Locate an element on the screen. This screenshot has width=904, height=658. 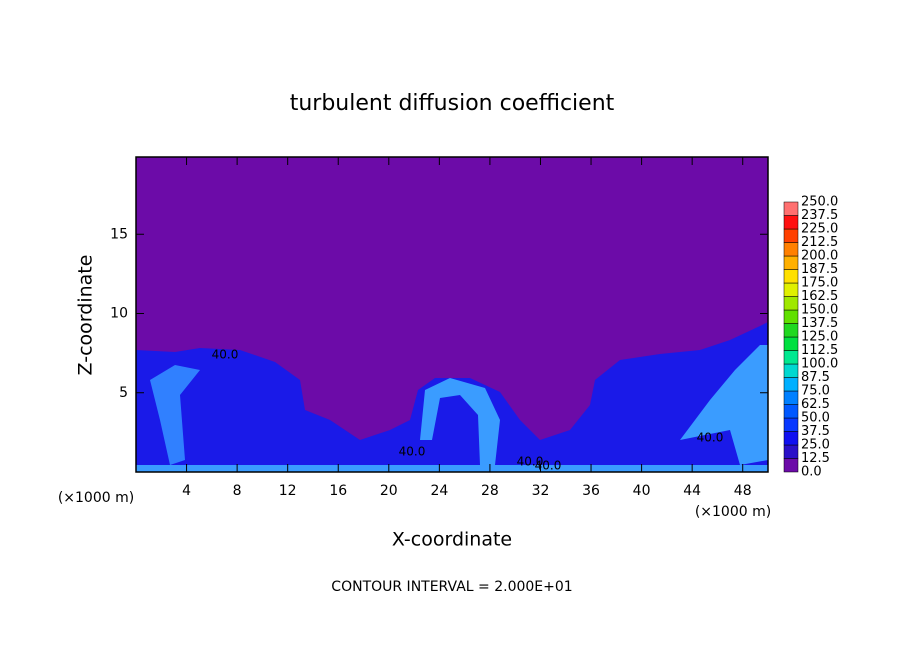
y-tick-label: 10 is located at coordinates (119, 314).